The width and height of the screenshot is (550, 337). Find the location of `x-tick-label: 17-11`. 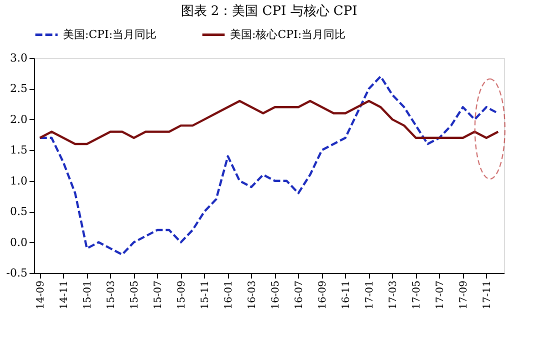

x-tick-label: 17-11 is located at coordinates (487, 295).